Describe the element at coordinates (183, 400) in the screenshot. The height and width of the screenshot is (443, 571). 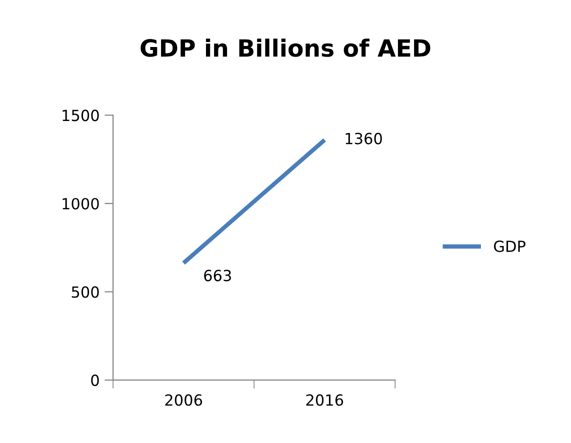
I see `x-tick-label: 2006` at that location.